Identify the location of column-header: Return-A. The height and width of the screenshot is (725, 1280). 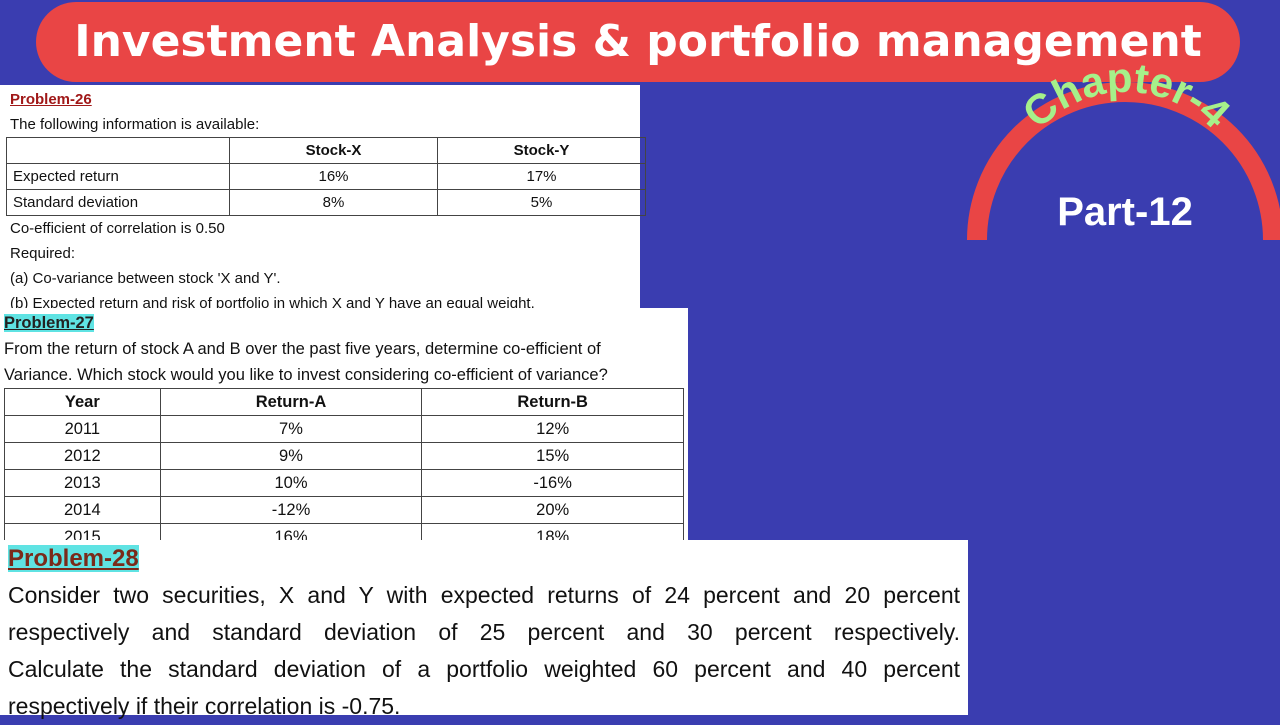
(291, 402).